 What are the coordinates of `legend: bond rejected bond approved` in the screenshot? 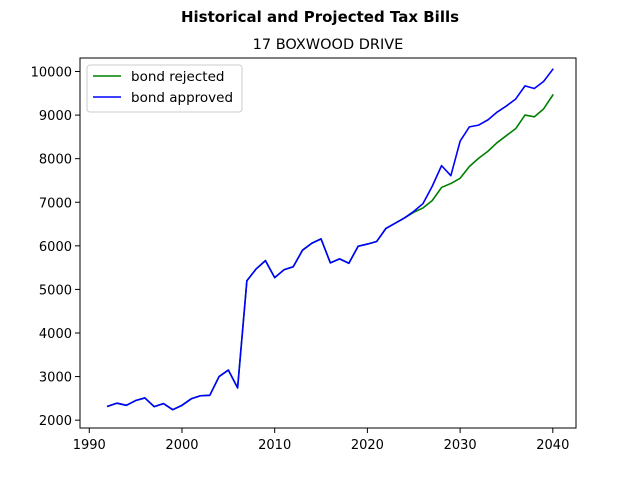 It's located at (164, 88).